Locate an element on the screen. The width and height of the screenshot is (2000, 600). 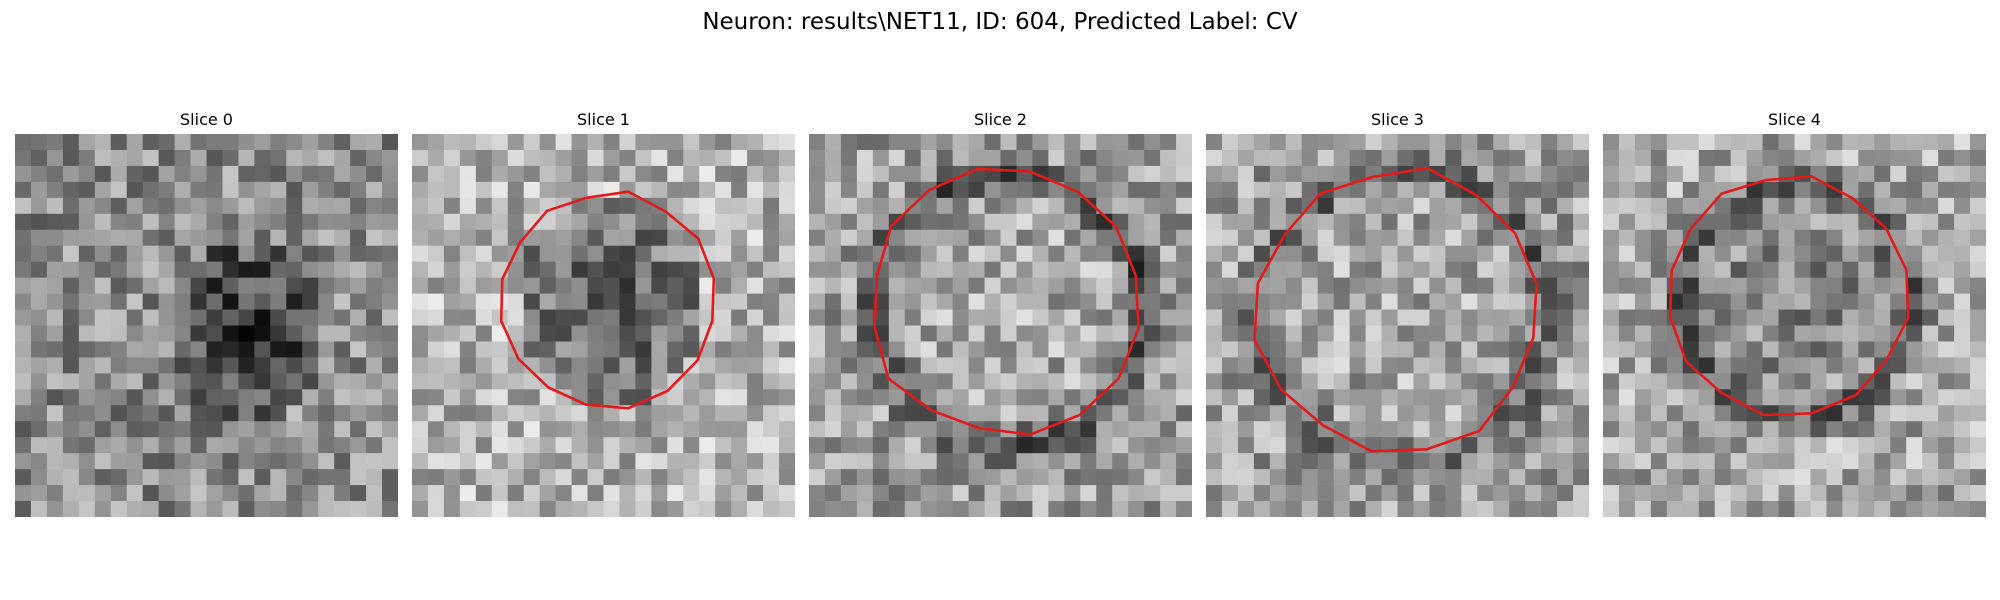
slice-panel-4: Slice 4 is located at coordinates (1794, 315).